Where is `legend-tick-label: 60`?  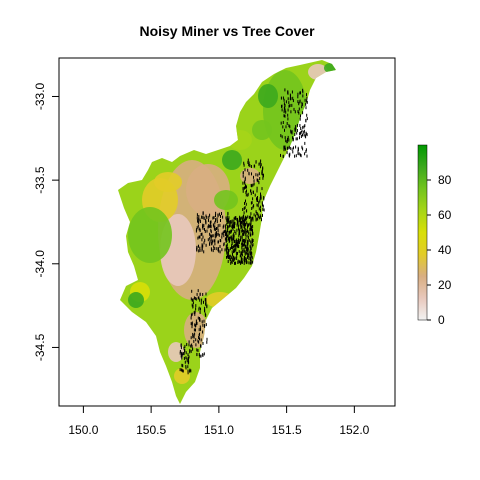 legend-tick-label: 60 is located at coordinates (445, 215).